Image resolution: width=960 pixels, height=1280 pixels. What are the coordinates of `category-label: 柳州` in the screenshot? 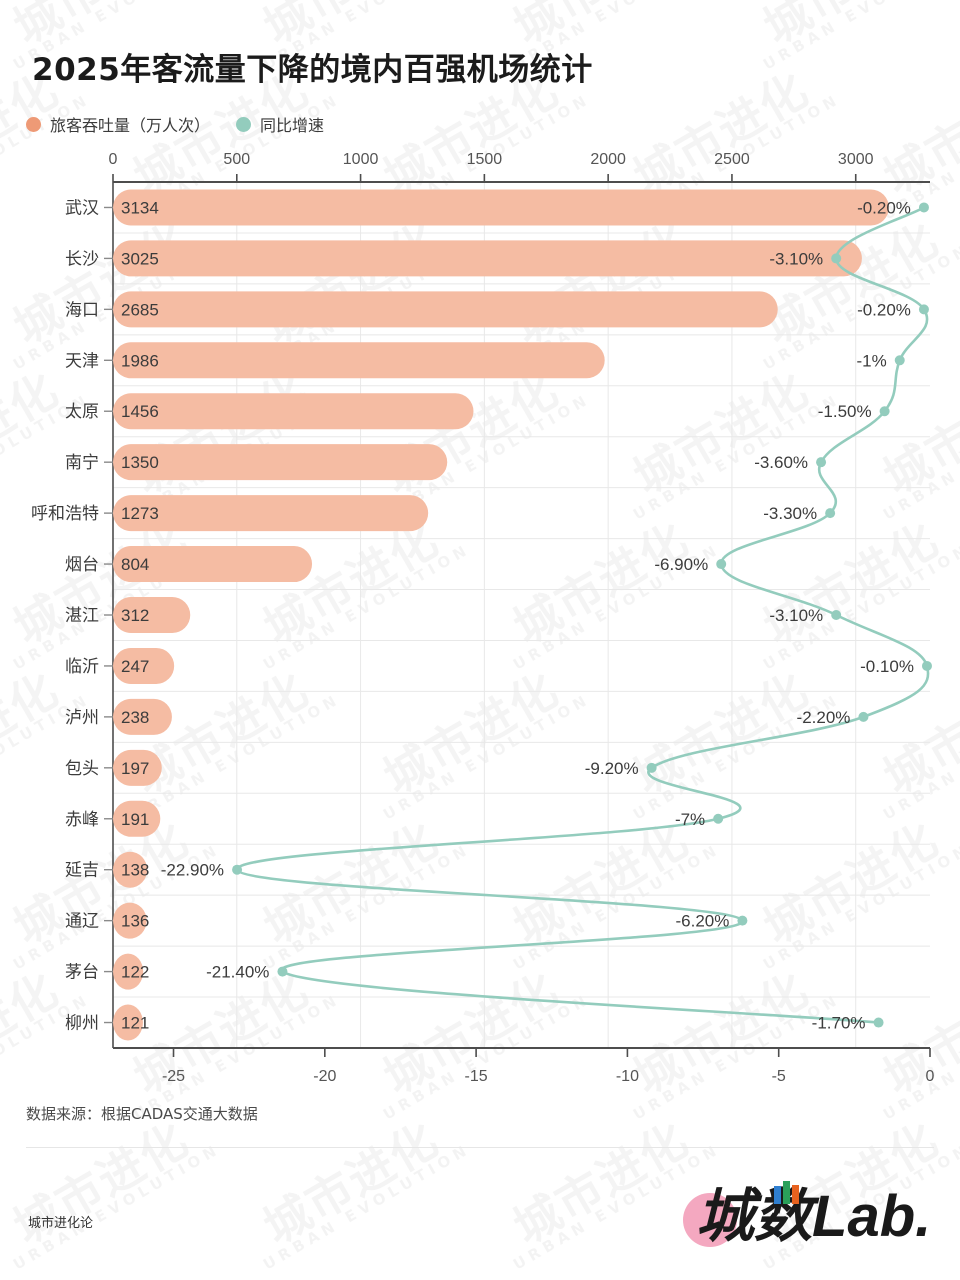 It's located at (82, 1024).